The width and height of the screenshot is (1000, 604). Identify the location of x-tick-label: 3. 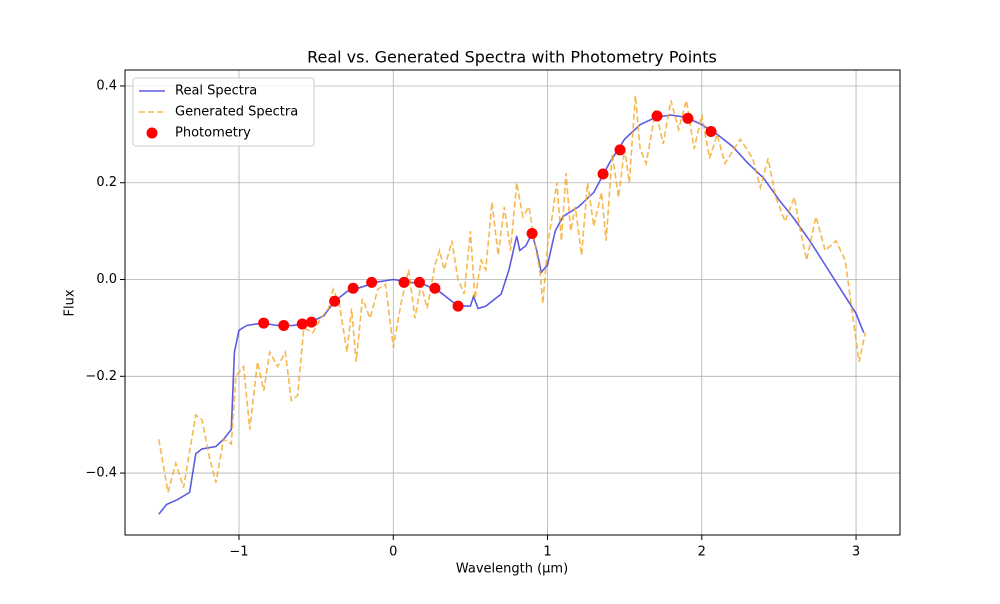
(856, 552).